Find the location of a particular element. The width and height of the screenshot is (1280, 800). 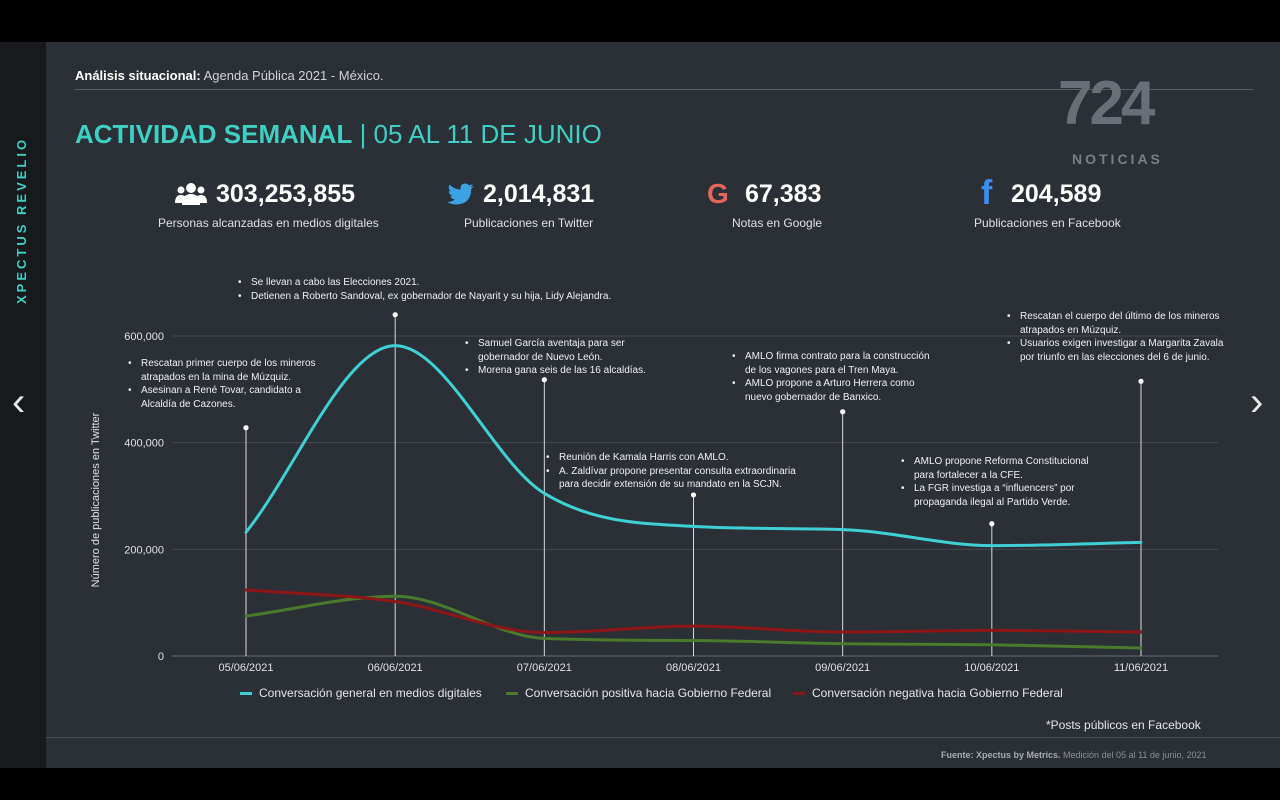

x-tick-label: 05/06/2021 is located at coordinates (245, 668).